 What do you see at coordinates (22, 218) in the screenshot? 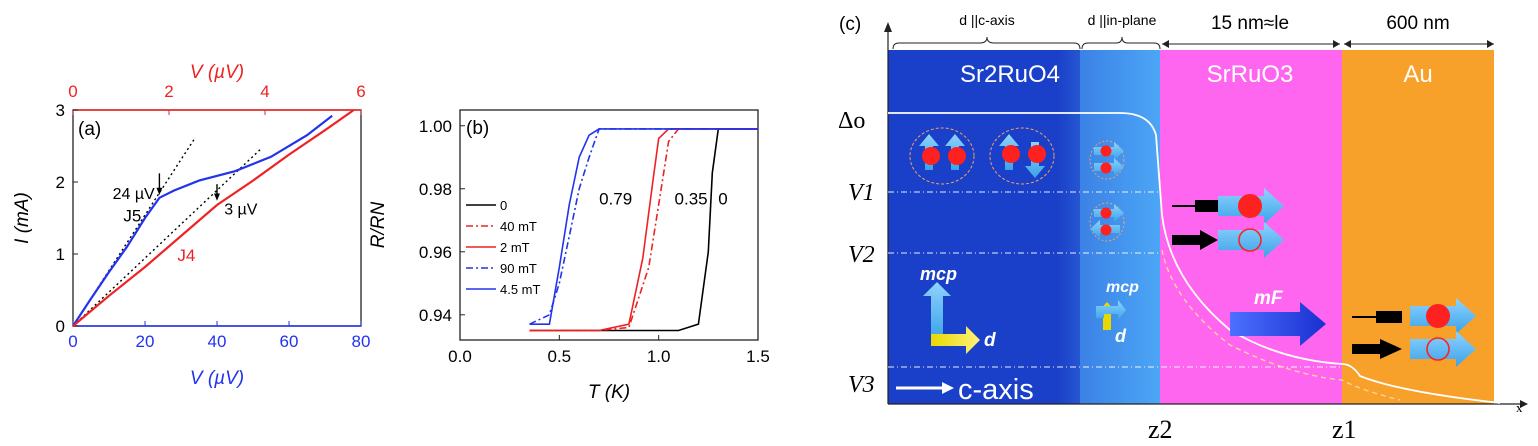
I see `panel-a-ylabel: I (mA)` at bounding box center [22, 218].